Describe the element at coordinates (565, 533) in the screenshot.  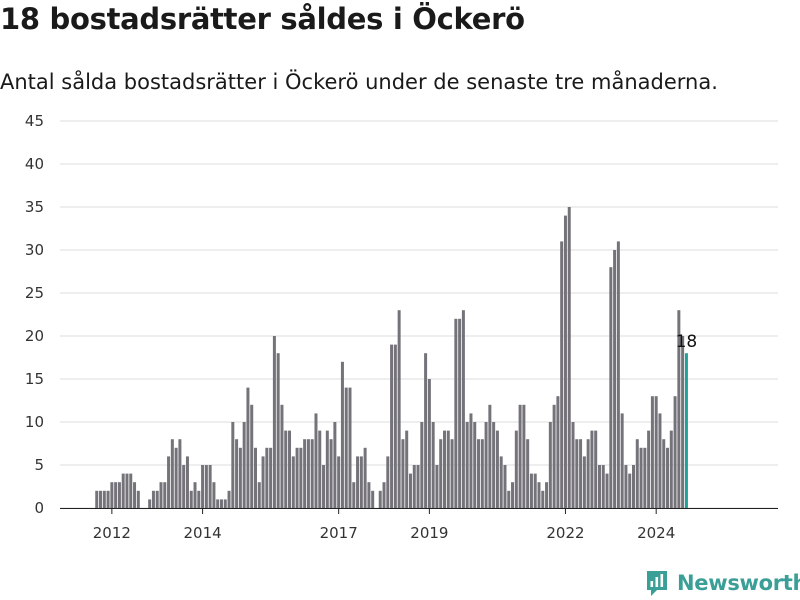
I see `x-tick-label: 2022` at that location.